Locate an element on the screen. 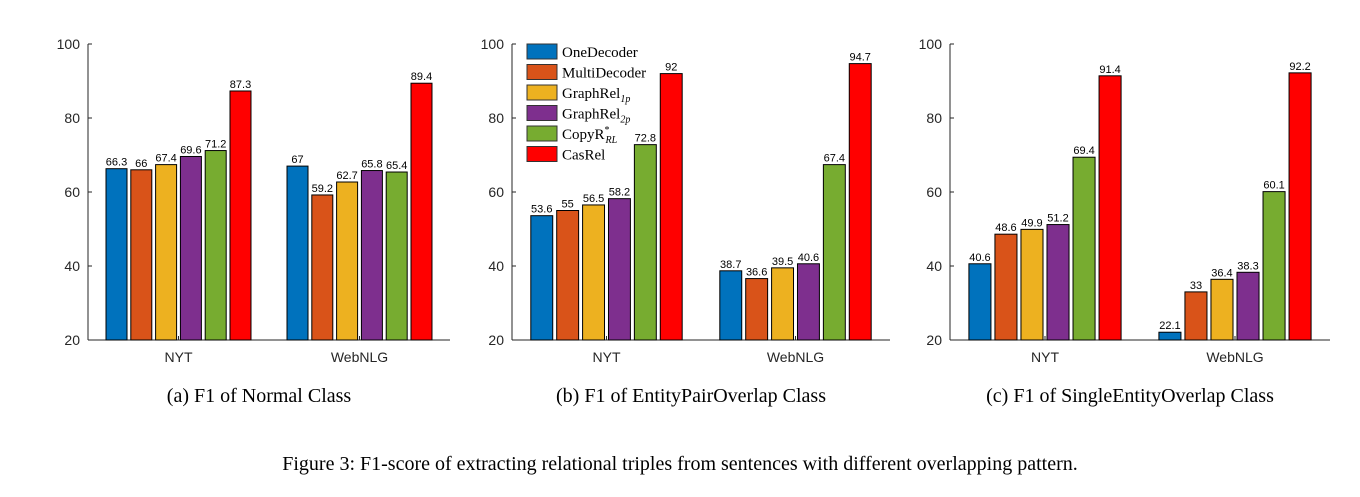 The image size is (1360, 497). data-label: 67 is located at coordinates (297, 160).